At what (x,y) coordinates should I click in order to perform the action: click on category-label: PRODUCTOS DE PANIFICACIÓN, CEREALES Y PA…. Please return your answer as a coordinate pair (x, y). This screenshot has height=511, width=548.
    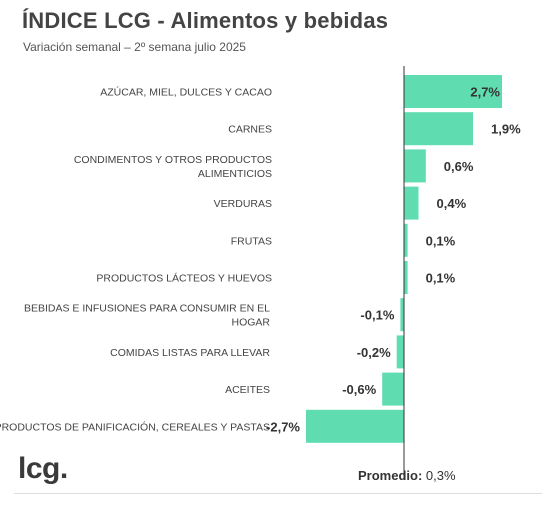
    Looking at the image, I should click on (135, 426).